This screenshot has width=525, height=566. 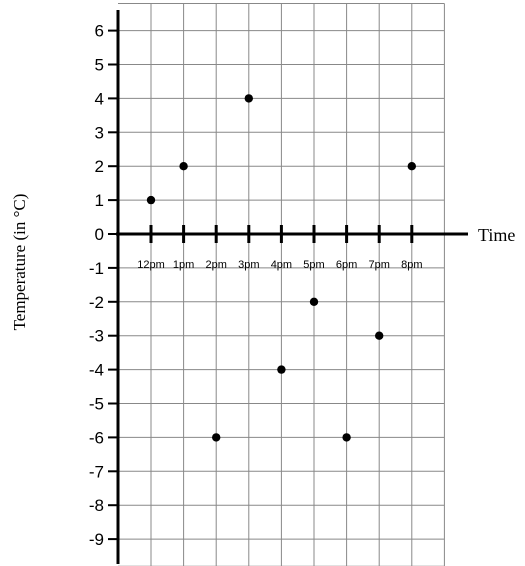 I want to click on x-tick-label: 7pm, so click(x=378, y=265).